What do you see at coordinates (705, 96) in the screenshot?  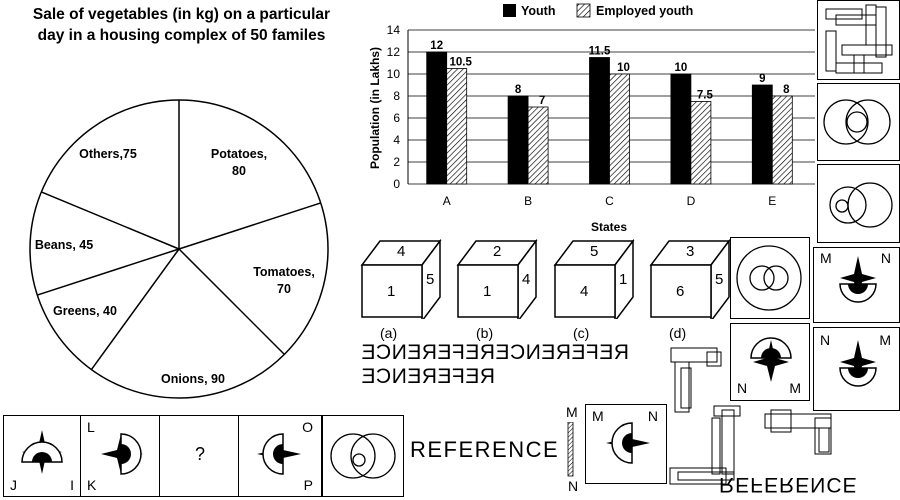 I see `bar-value-label: 7.5` at bounding box center [705, 96].